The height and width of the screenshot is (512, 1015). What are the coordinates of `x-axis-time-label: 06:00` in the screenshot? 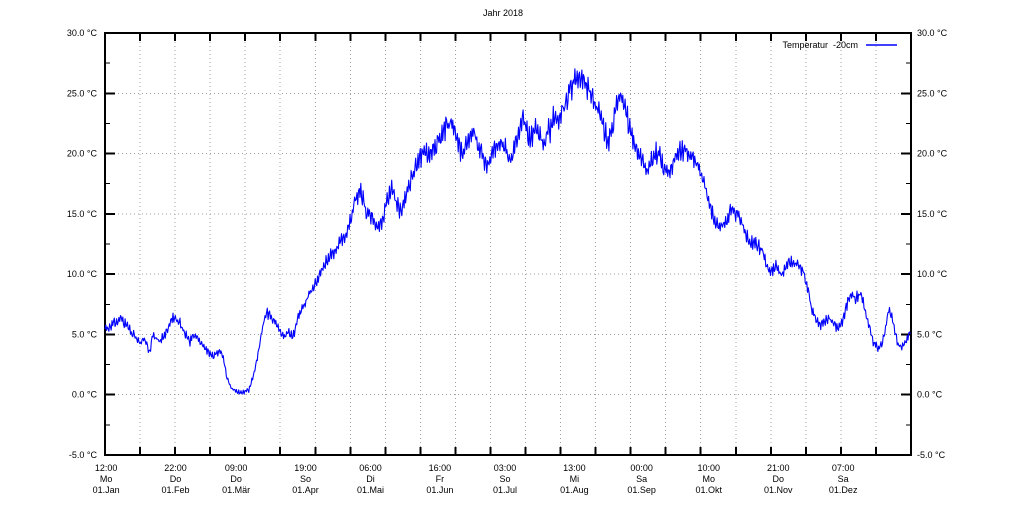 It's located at (370, 468).